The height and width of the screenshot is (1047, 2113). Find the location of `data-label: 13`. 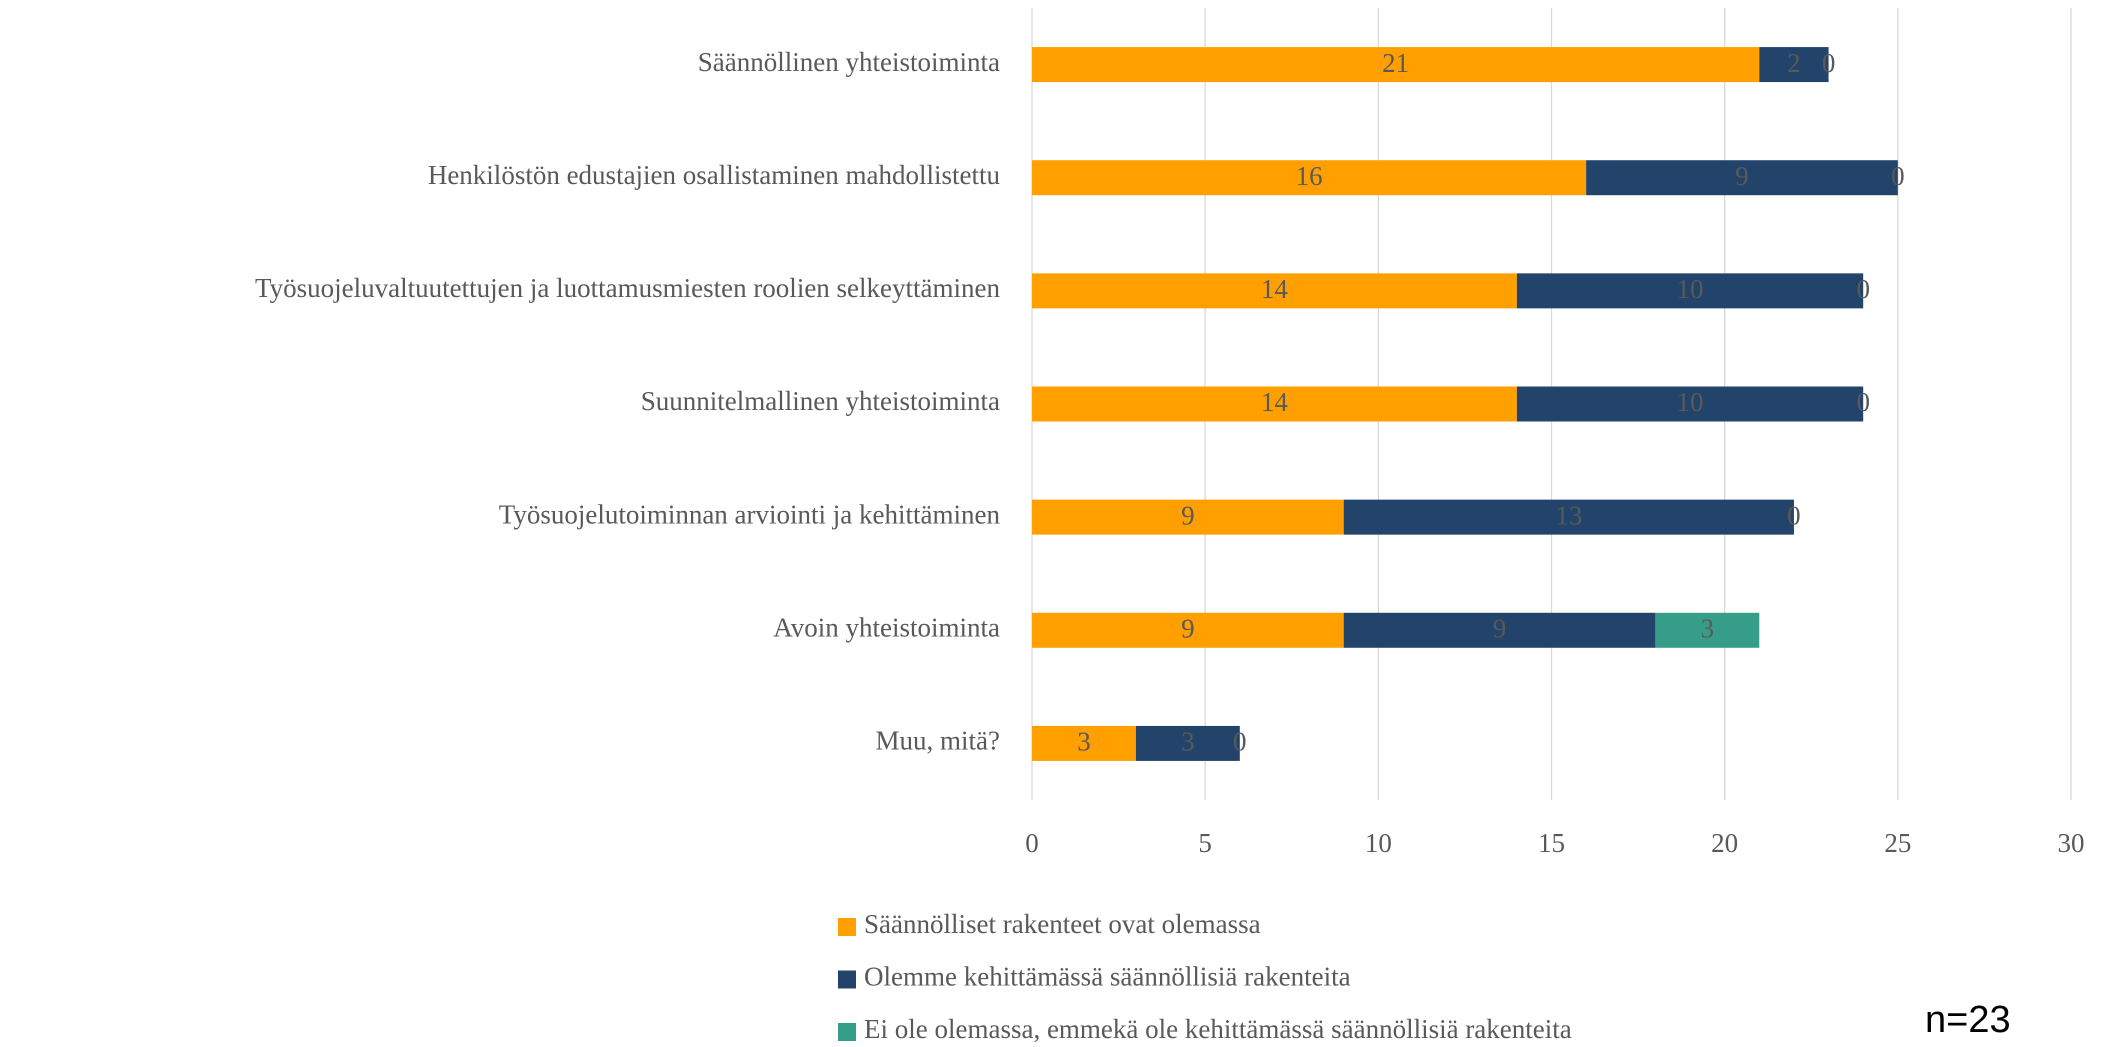

data-label: 13 is located at coordinates (1568, 515).